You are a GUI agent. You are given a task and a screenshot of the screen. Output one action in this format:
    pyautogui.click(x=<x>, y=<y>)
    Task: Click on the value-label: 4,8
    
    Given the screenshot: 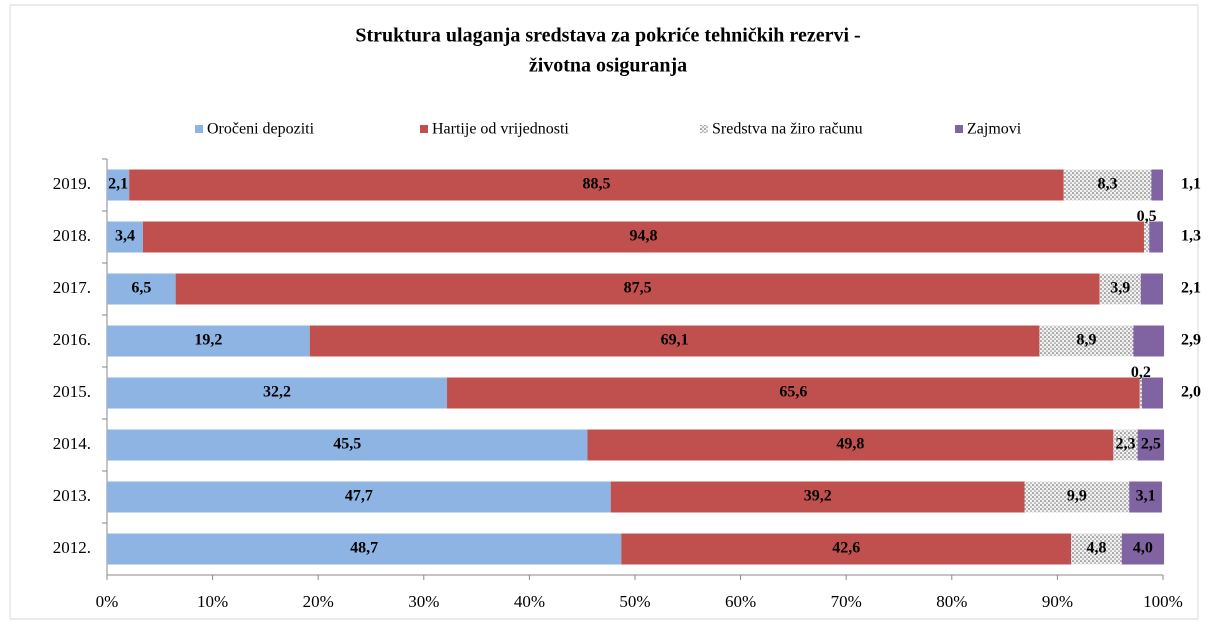 What is the action you would take?
    pyautogui.click(x=1096, y=548)
    